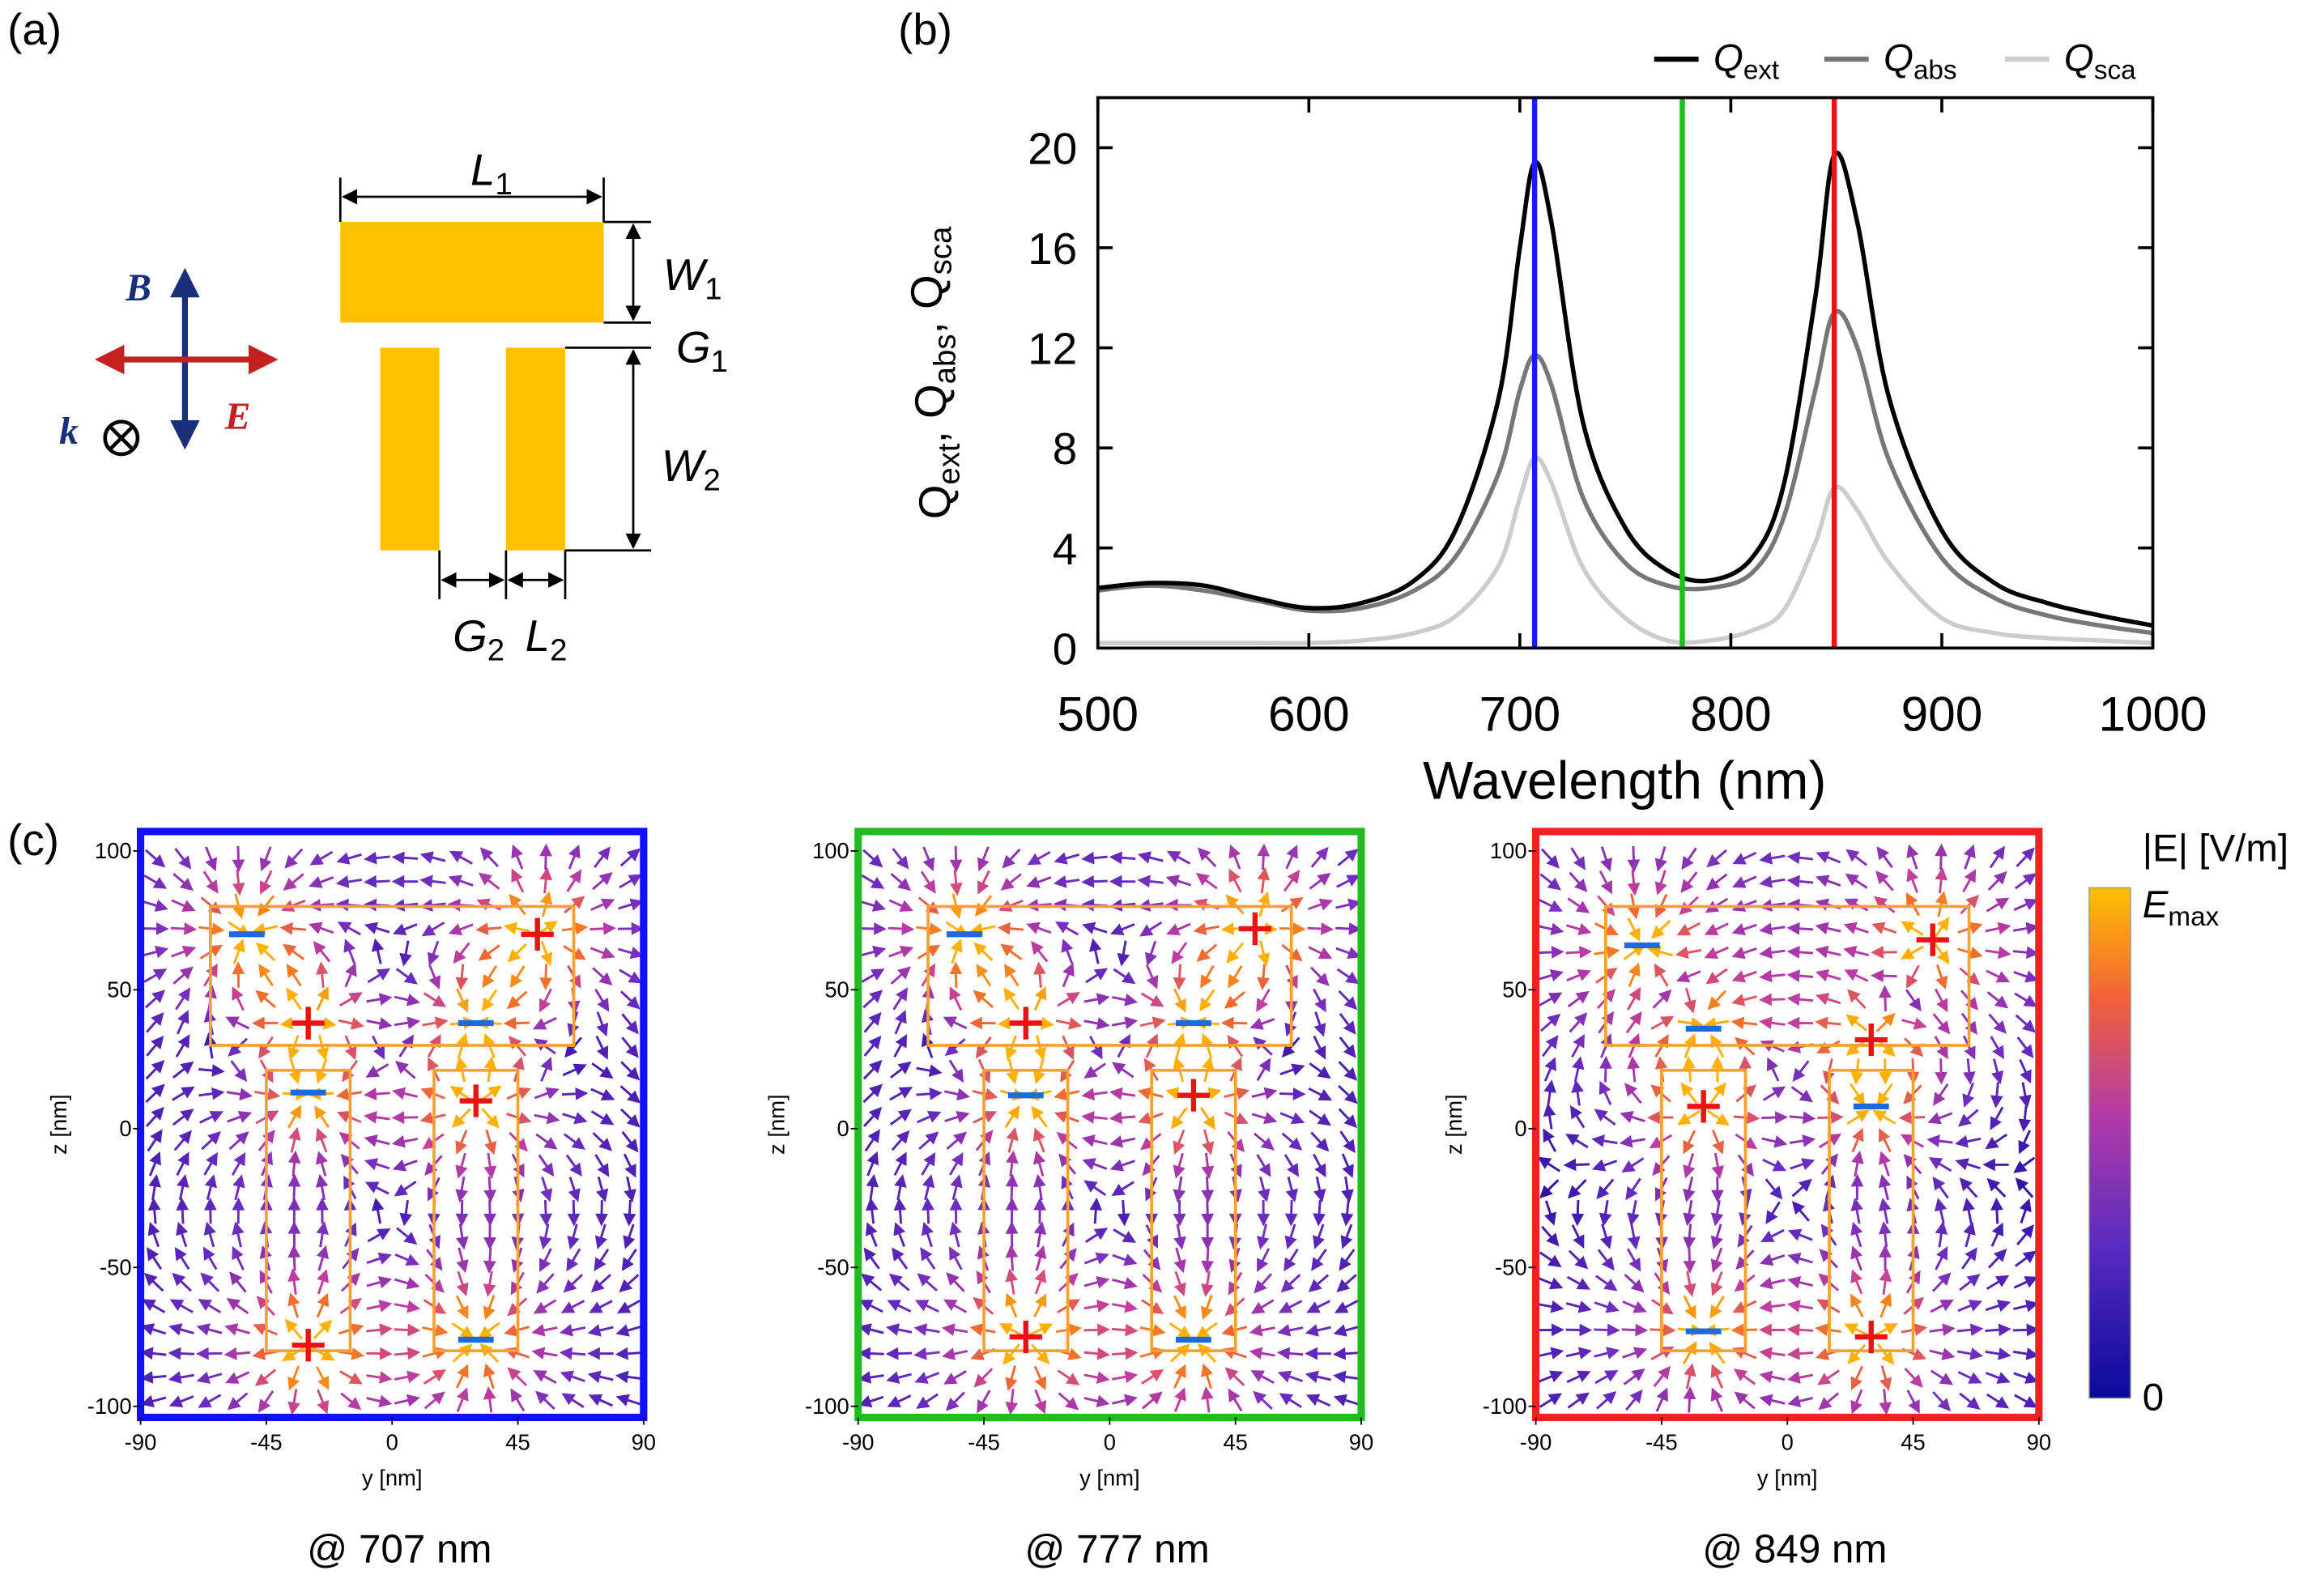 The height and width of the screenshot is (1596, 2320). I want to click on y-axis-label: z [nm], so click(58, 1124).